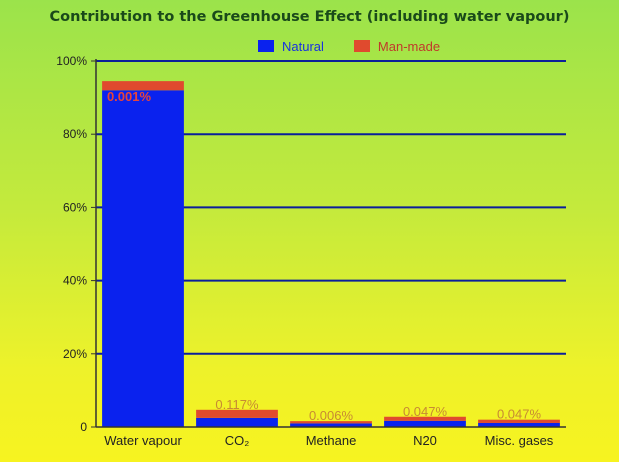  I want to click on data-label-3: 0.047%, so click(425, 411).